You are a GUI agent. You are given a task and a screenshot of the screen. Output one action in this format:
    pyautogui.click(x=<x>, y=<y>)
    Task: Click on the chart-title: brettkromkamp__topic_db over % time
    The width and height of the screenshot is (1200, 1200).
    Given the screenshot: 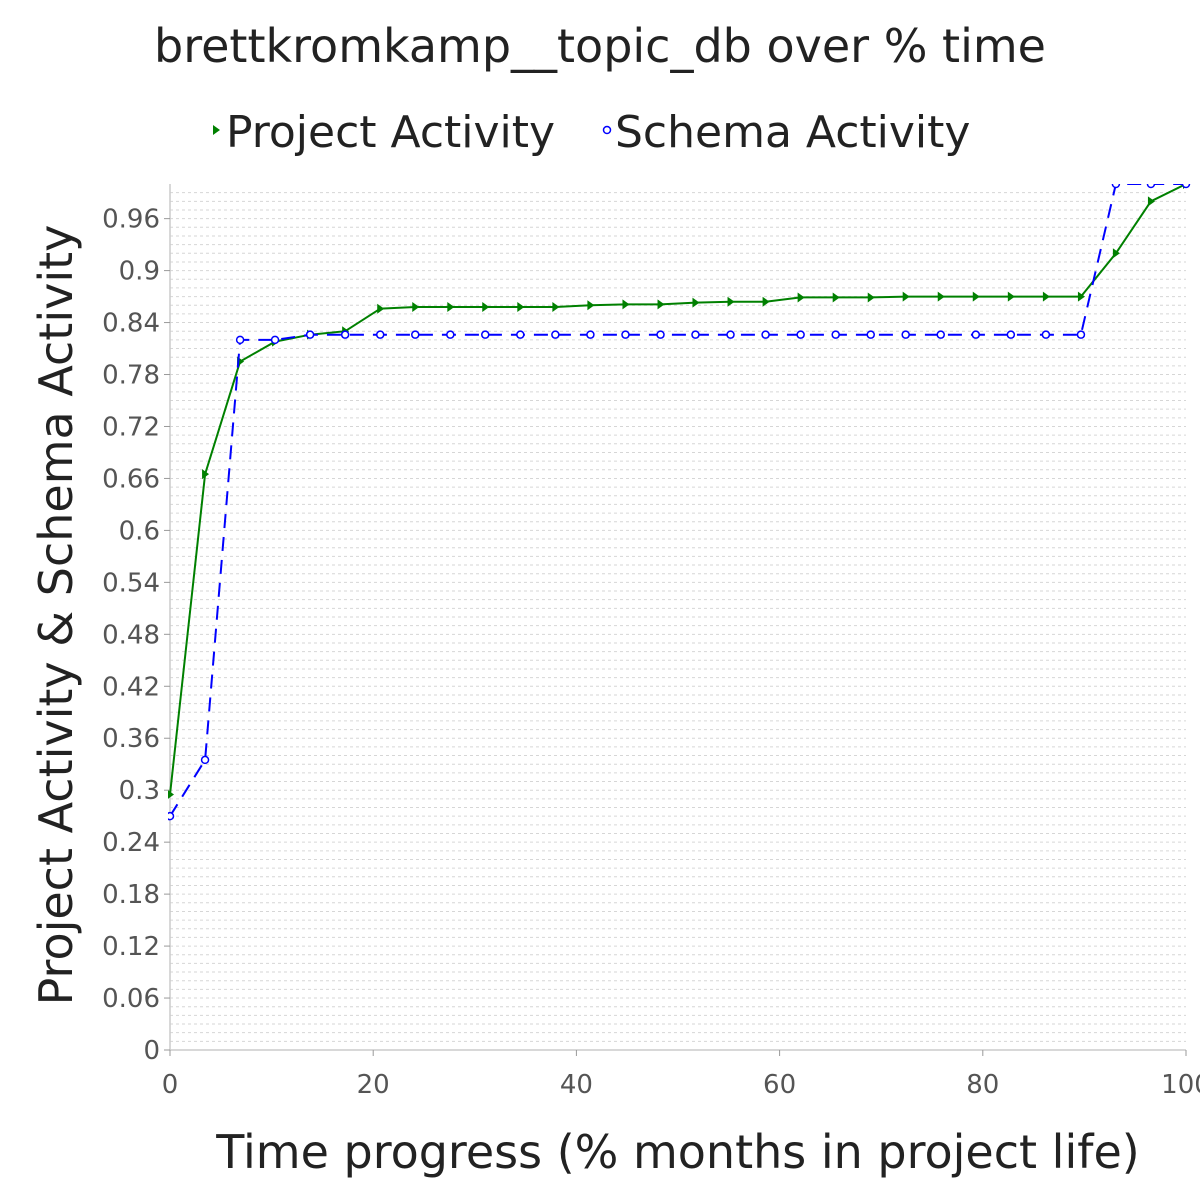 What is the action you would take?
    pyautogui.click(x=600, y=46)
    